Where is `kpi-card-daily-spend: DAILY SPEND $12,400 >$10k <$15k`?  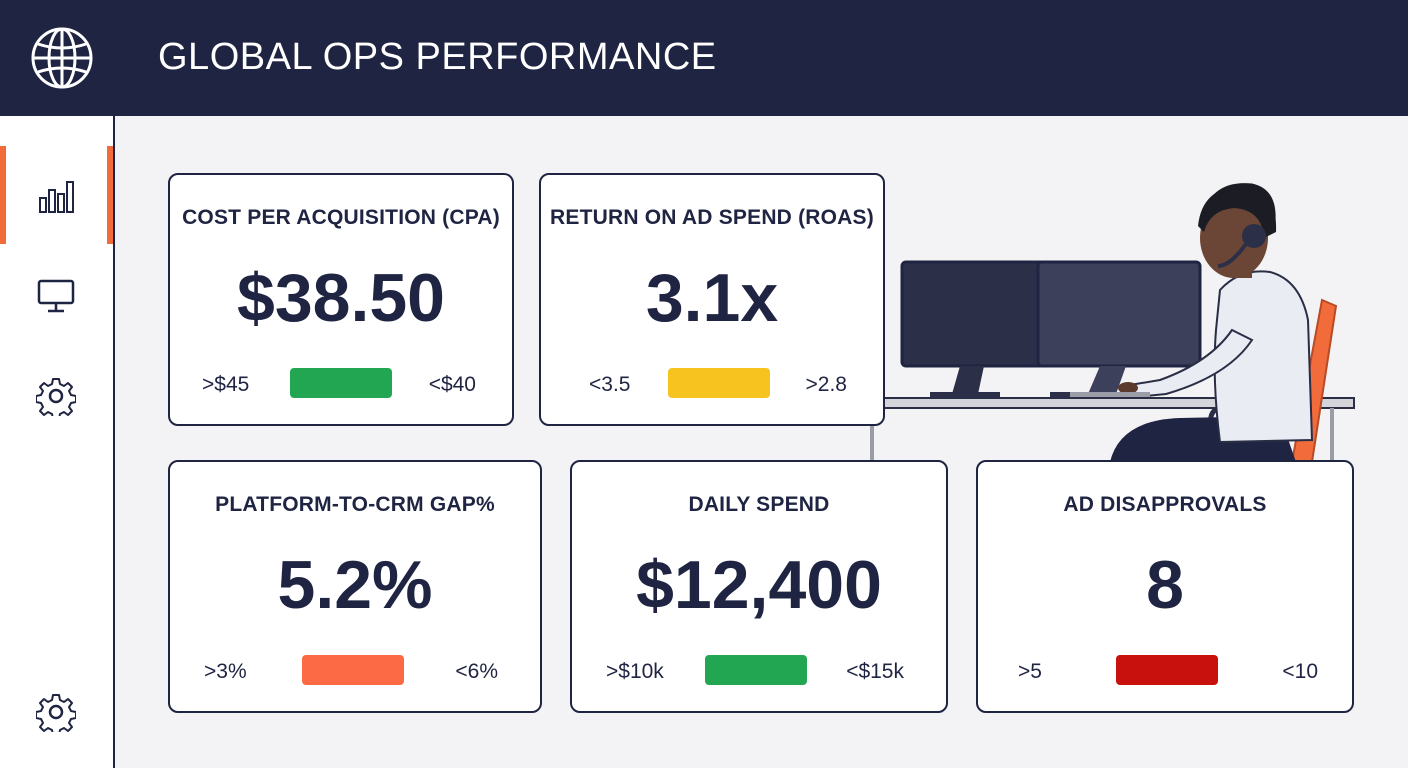
kpi-card-daily-spend: DAILY SPEND $12,400 >$10k <$15k is located at coordinates (759, 586).